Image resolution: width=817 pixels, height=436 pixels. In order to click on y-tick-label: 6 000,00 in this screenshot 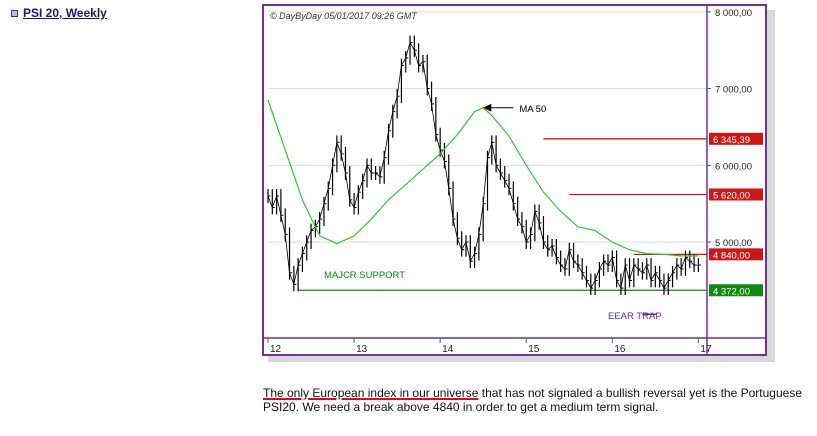, I will do `click(733, 166)`.